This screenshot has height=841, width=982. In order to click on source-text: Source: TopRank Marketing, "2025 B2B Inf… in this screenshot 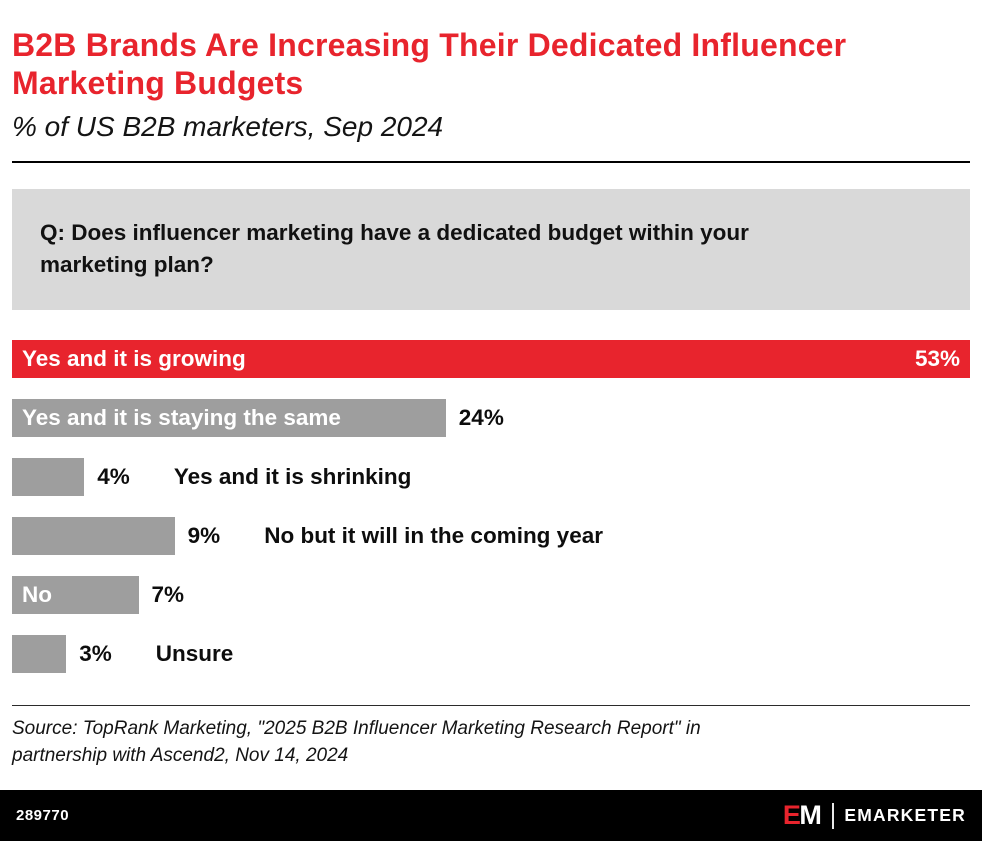, I will do `click(491, 742)`.